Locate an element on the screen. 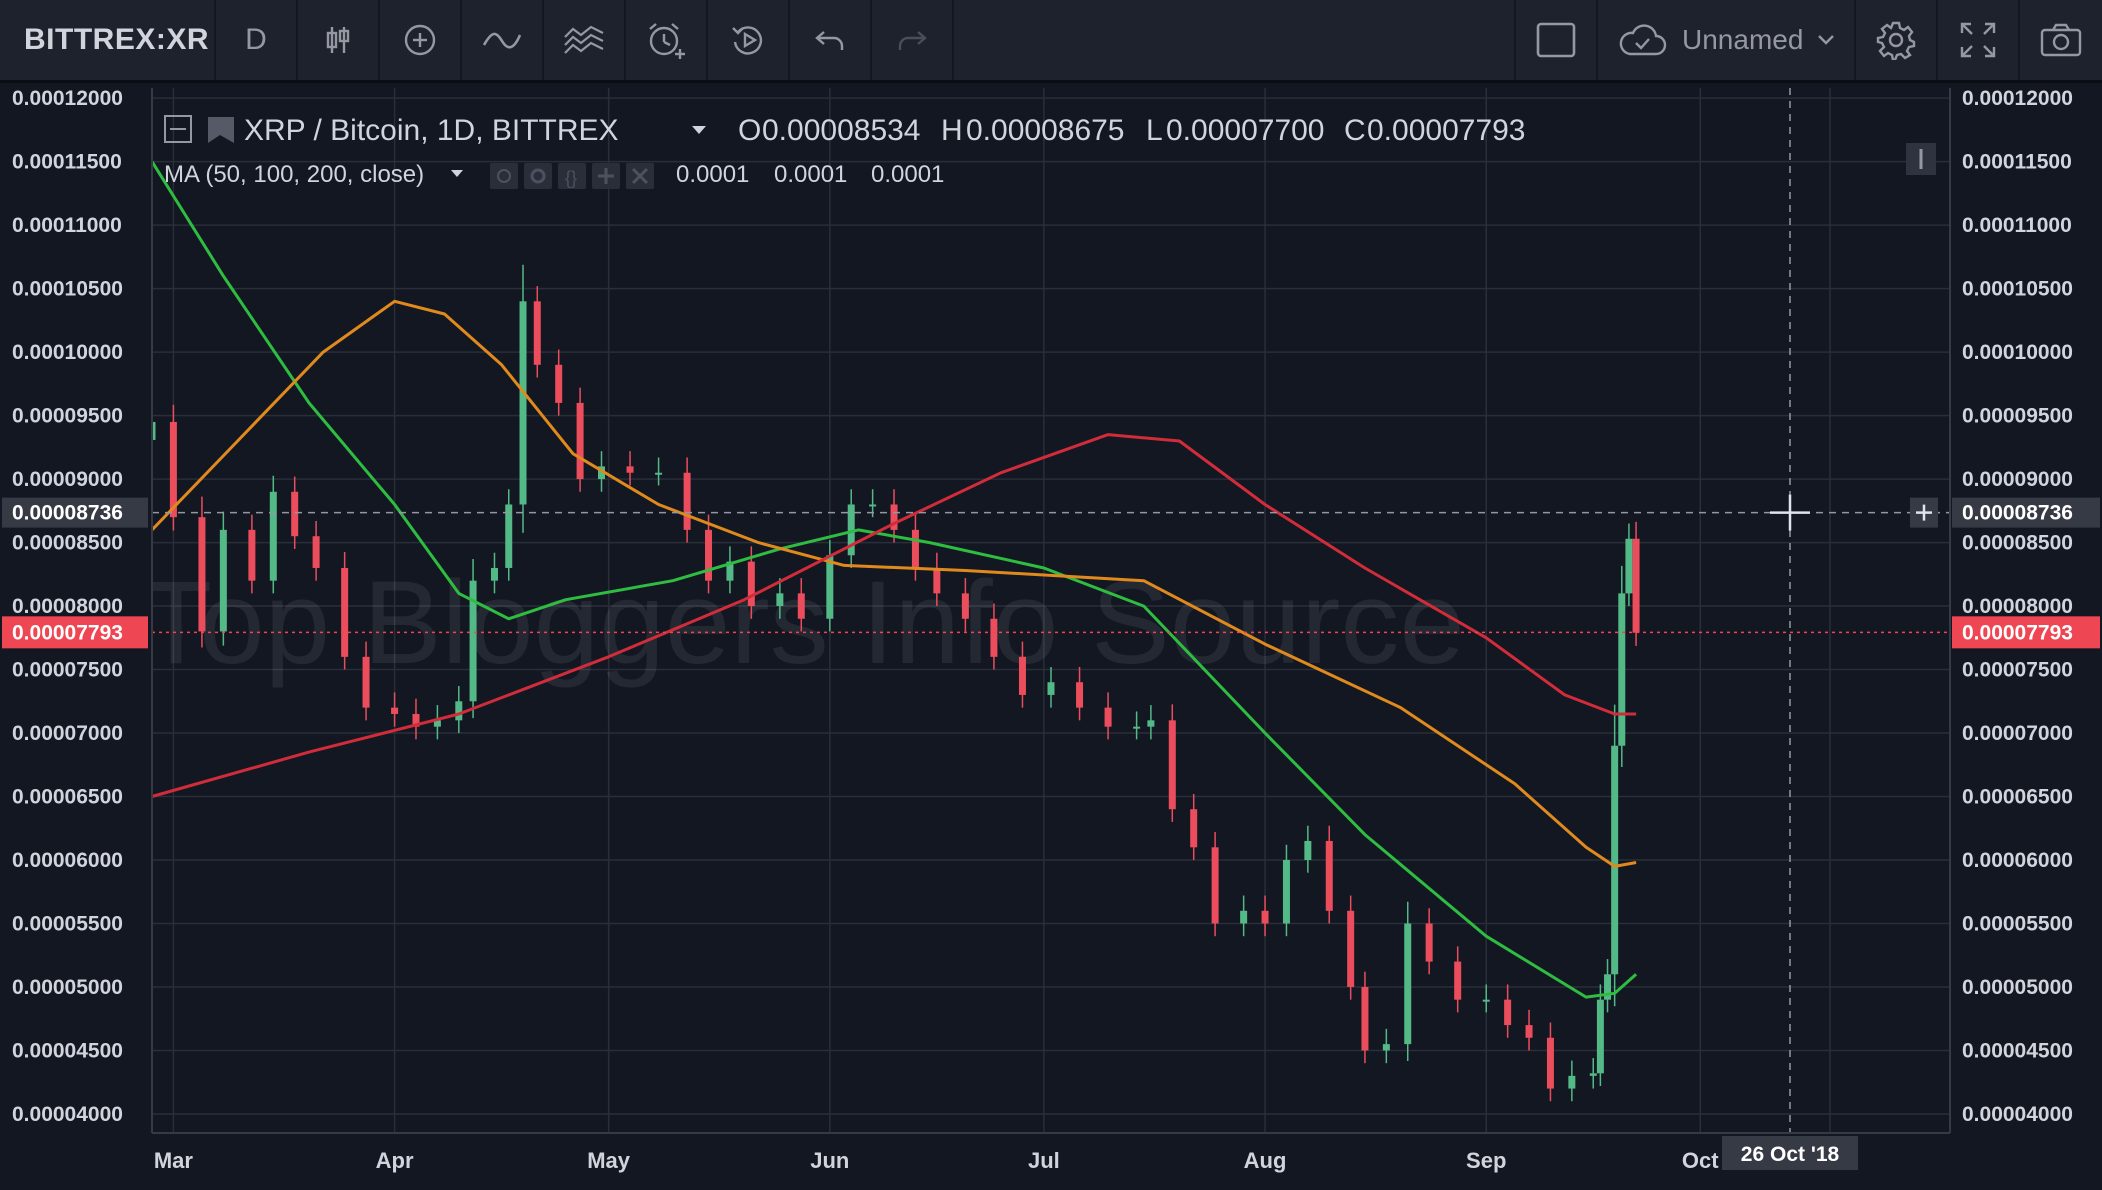 The image size is (2102, 1190). ohlc-high-value: 0.00008675 is located at coordinates (1045, 130).